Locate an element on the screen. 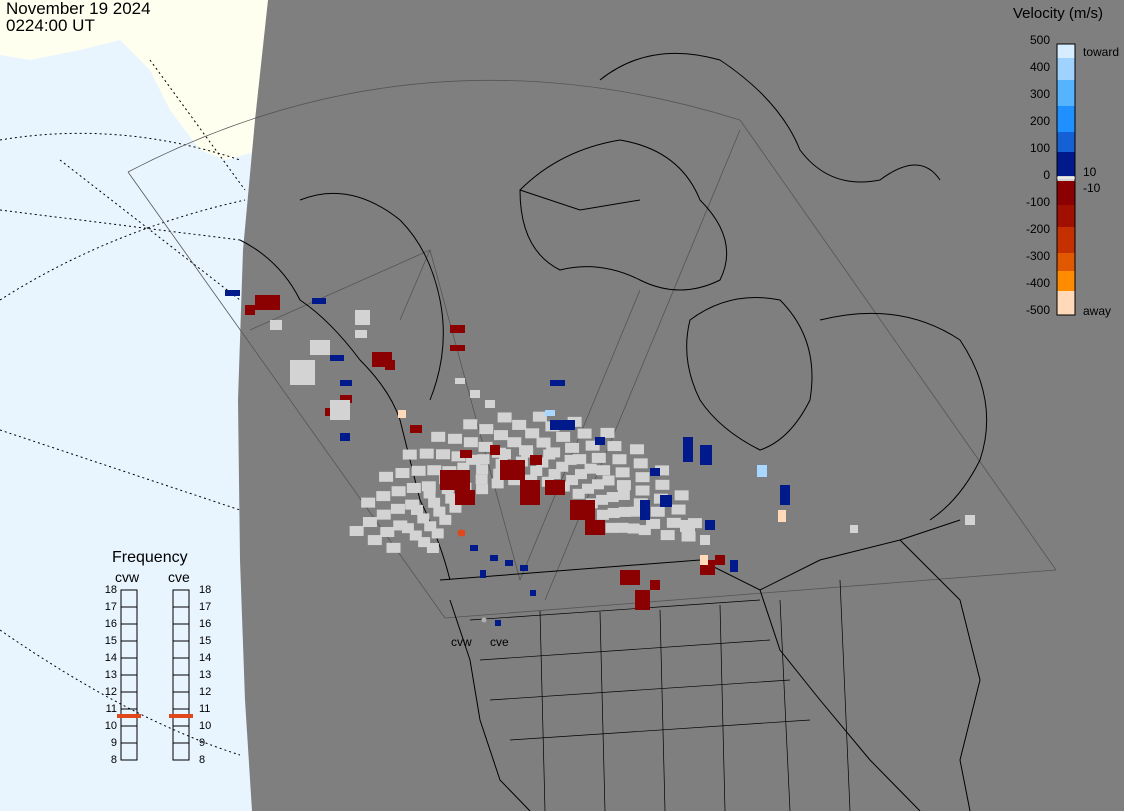  frequency-tick-right: 18 is located at coordinates (205, 590).